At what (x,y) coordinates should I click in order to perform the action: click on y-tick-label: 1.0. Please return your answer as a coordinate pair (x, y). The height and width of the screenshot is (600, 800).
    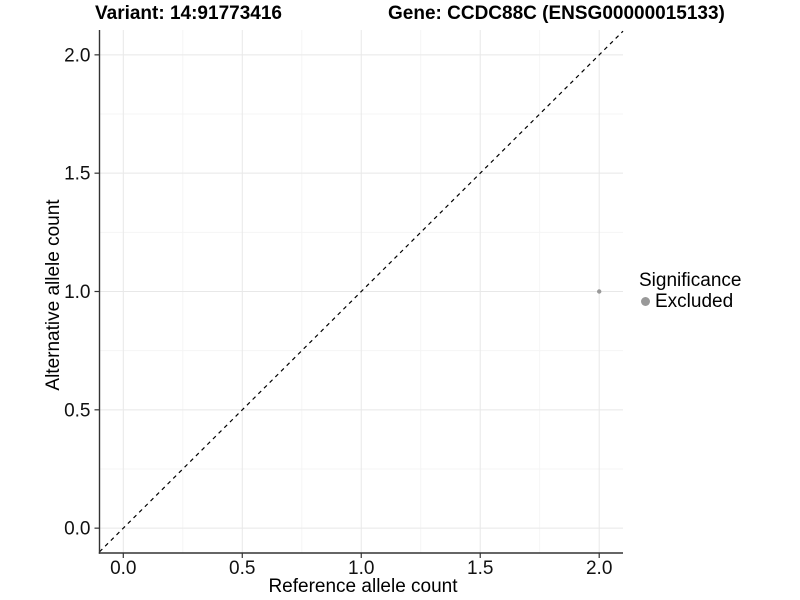
    Looking at the image, I should click on (77, 292).